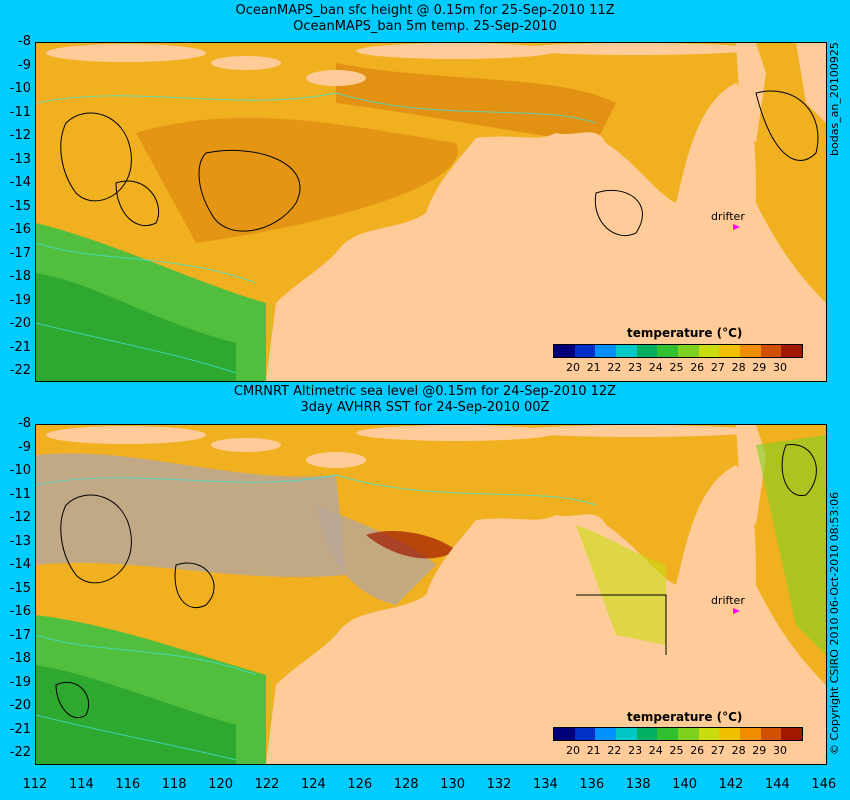  What do you see at coordinates (834, 99) in the screenshot?
I see `top-side-label: bodas_an_20100925` at bounding box center [834, 99].